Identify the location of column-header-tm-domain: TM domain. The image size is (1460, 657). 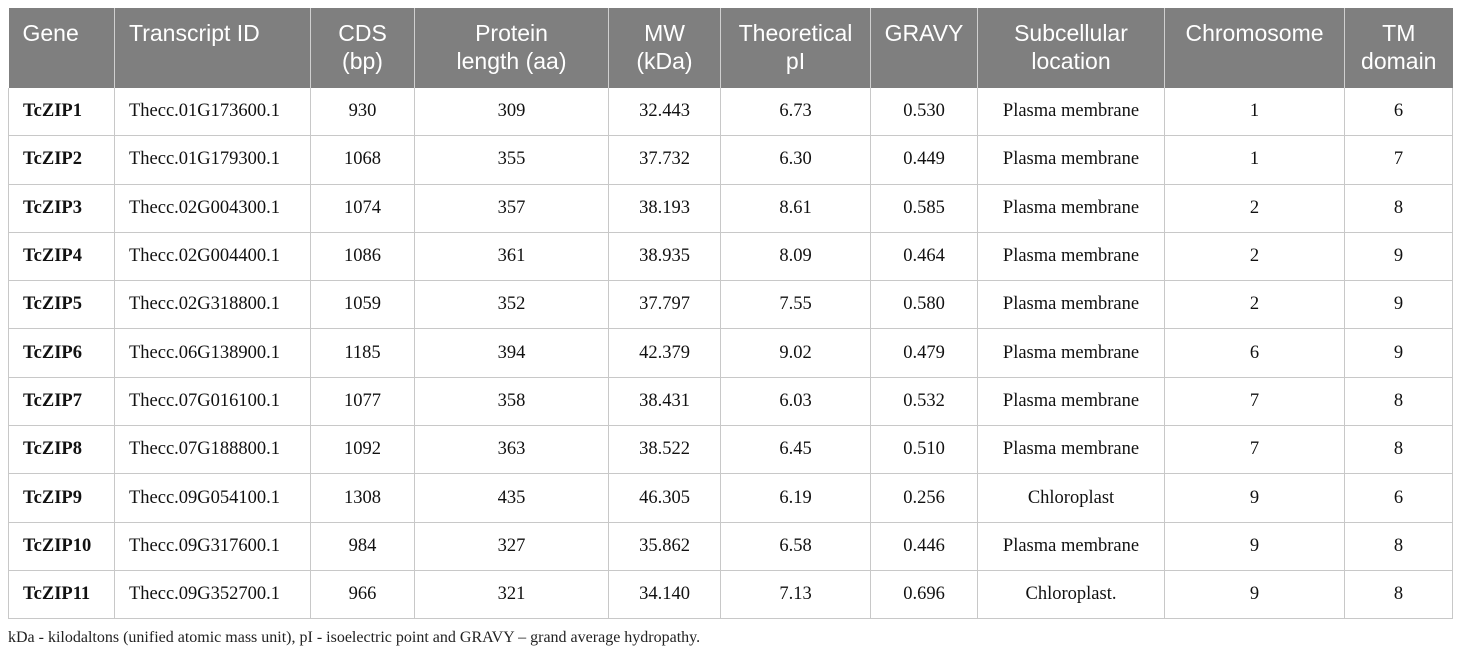
(1398, 48).